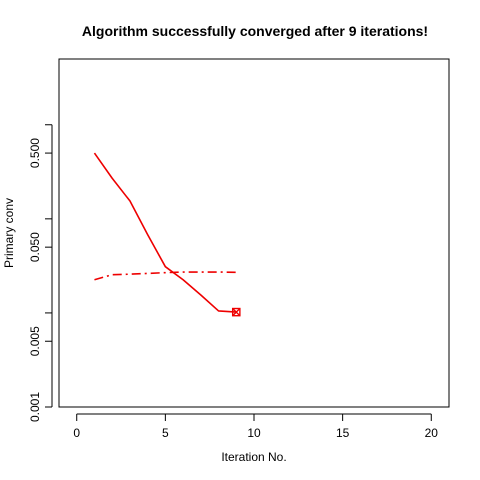 The height and width of the screenshot is (480, 480). Describe the element at coordinates (35, 407) in the screenshot. I see `y-tick-label: 0.001` at that location.